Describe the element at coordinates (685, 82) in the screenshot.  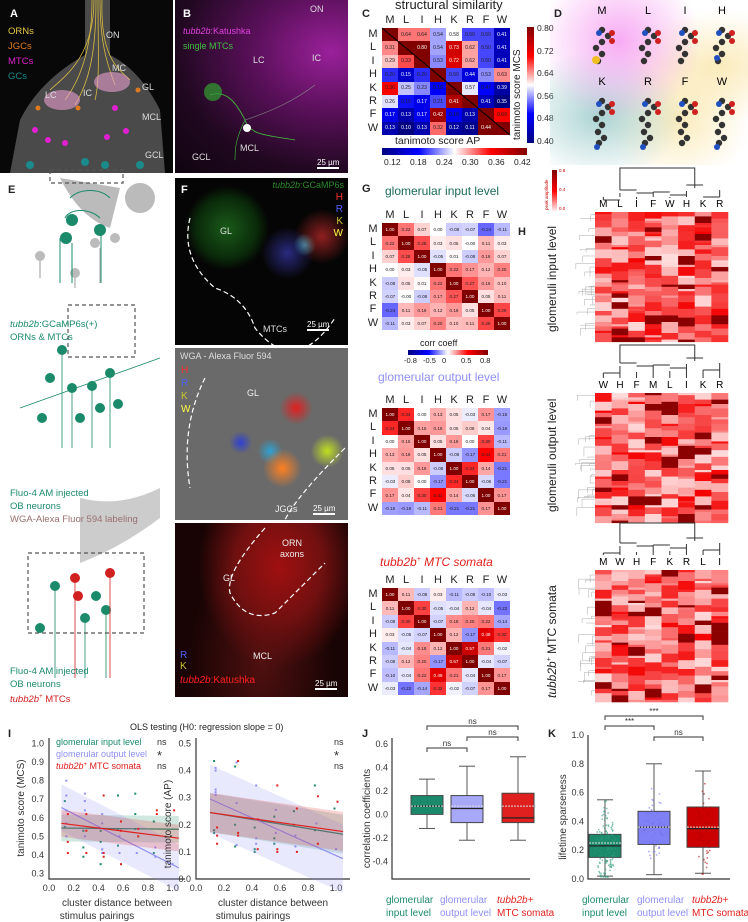
I see `molecule-label: F` at that location.